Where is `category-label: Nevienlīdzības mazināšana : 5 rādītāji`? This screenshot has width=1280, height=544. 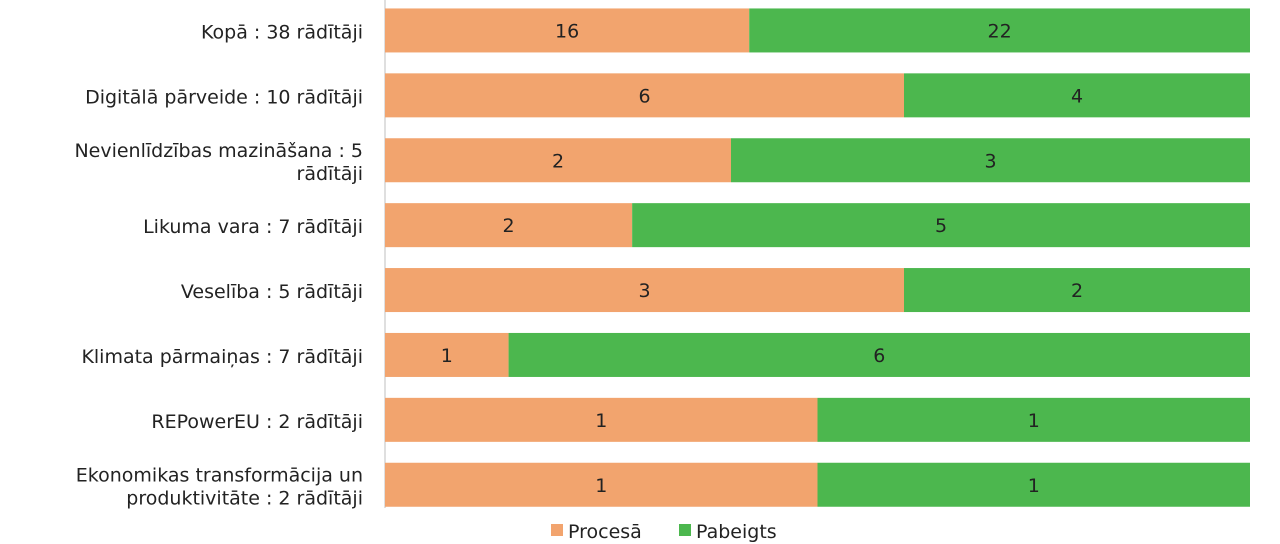
category-label: Nevienlīdzības mazināšana : 5 rādītāji is located at coordinates (218, 162).